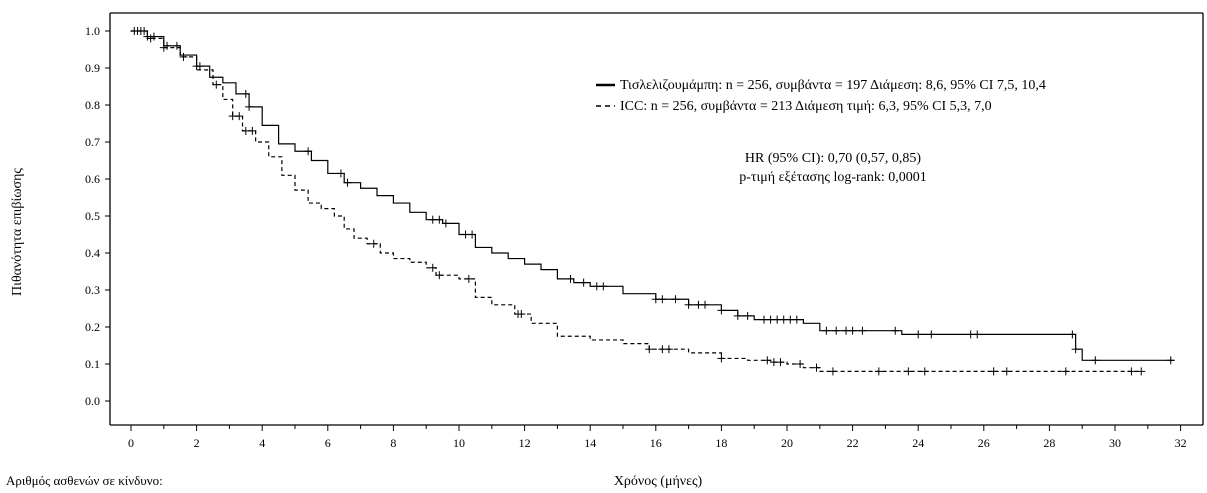 Image resolution: width=1207 pixels, height=493 pixels. Describe the element at coordinates (197, 443) in the screenshot. I see `x-tick-label: 2` at that location.